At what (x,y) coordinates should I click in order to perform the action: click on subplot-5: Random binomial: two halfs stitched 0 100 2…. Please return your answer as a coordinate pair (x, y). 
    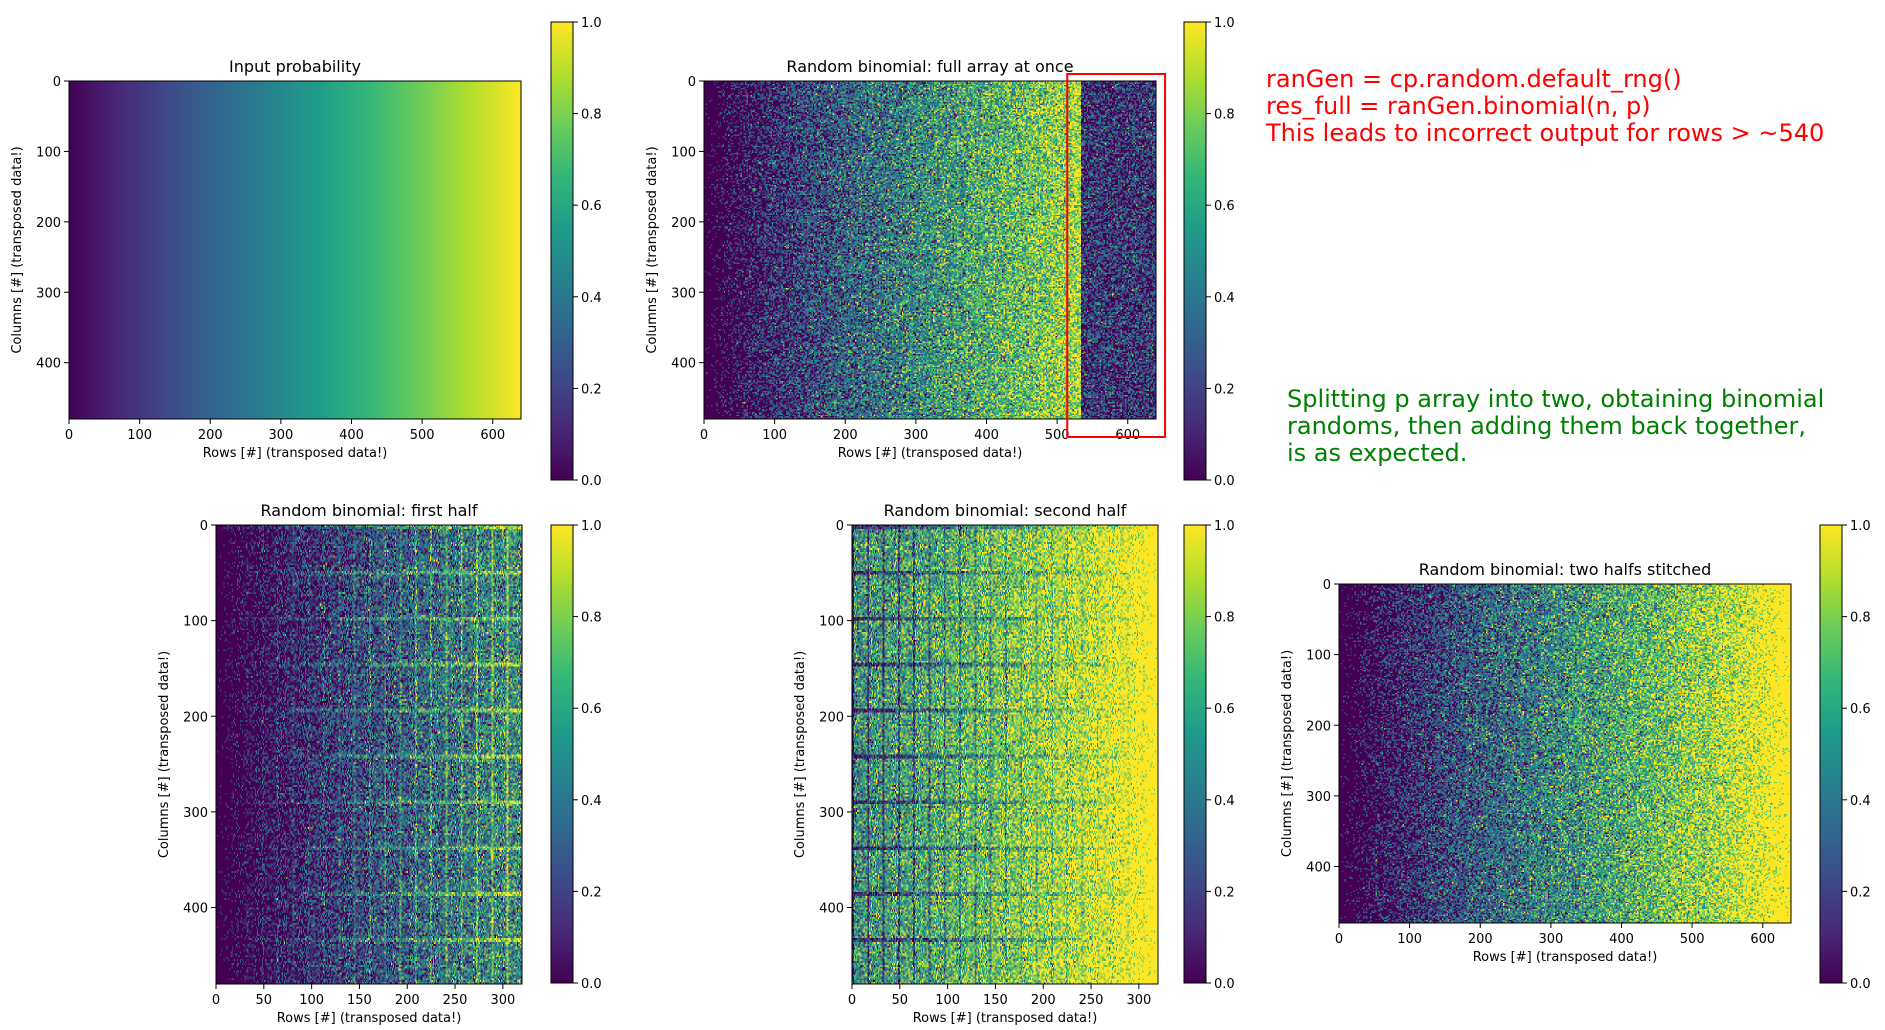
    Looking at the image, I should click on (1575, 755).